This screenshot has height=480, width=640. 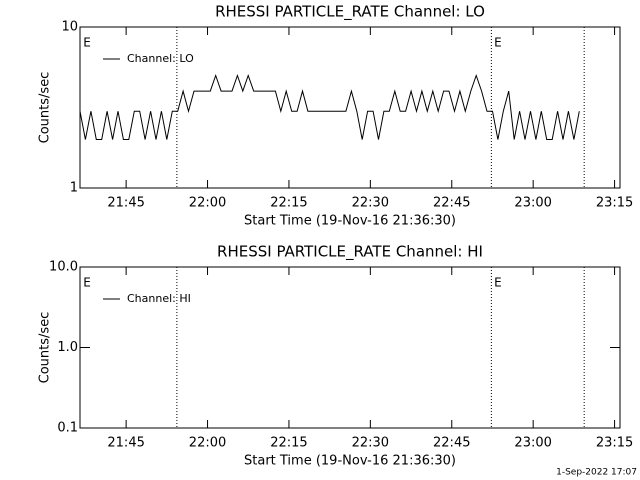 What do you see at coordinates (63, 267) in the screenshot?
I see `y-tick-label: 10.0` at bounding box center [63, 267].